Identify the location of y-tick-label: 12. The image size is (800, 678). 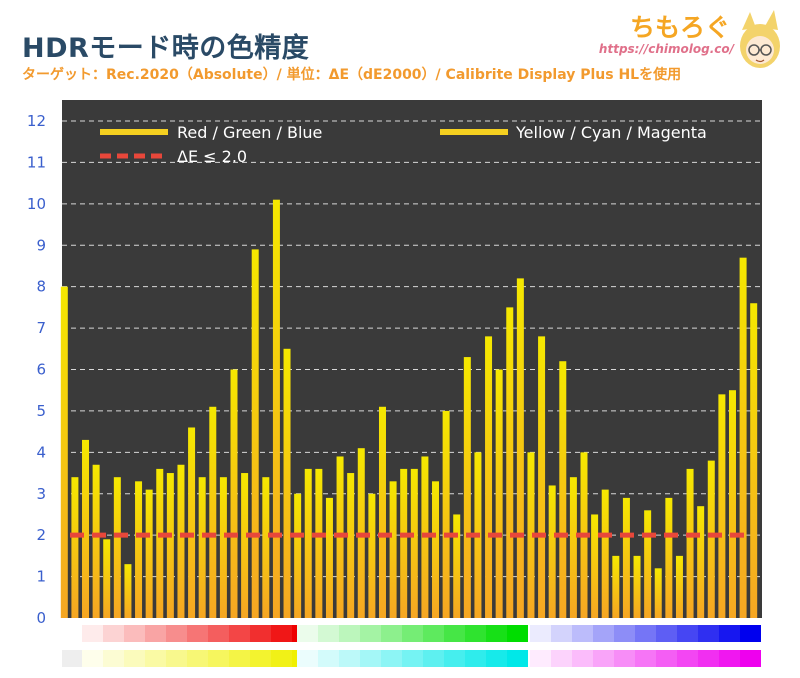
(36, 121).